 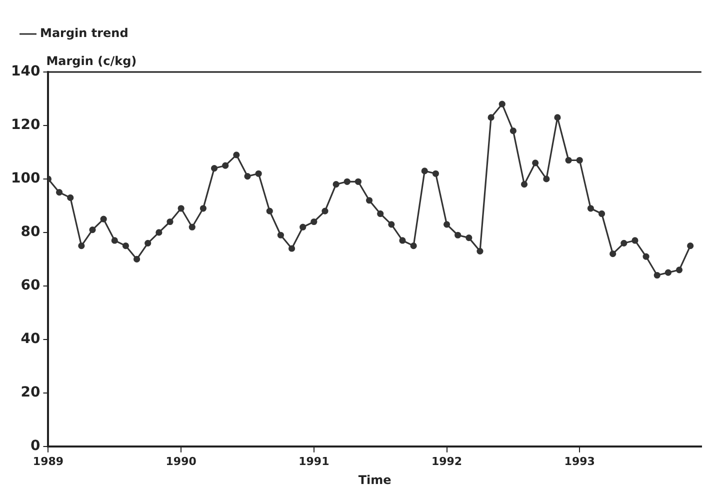 I want to click on y-tick-label: 0, so click(x=35, y=446).